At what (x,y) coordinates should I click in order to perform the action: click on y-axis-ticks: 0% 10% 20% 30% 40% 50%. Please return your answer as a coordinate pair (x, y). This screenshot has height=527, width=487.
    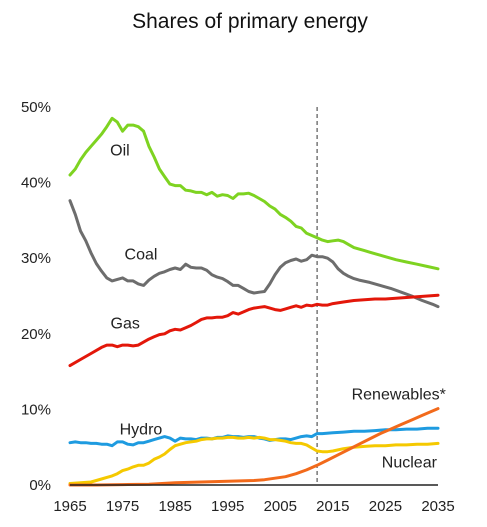
    Looking at the image, I should click on (36, 296).